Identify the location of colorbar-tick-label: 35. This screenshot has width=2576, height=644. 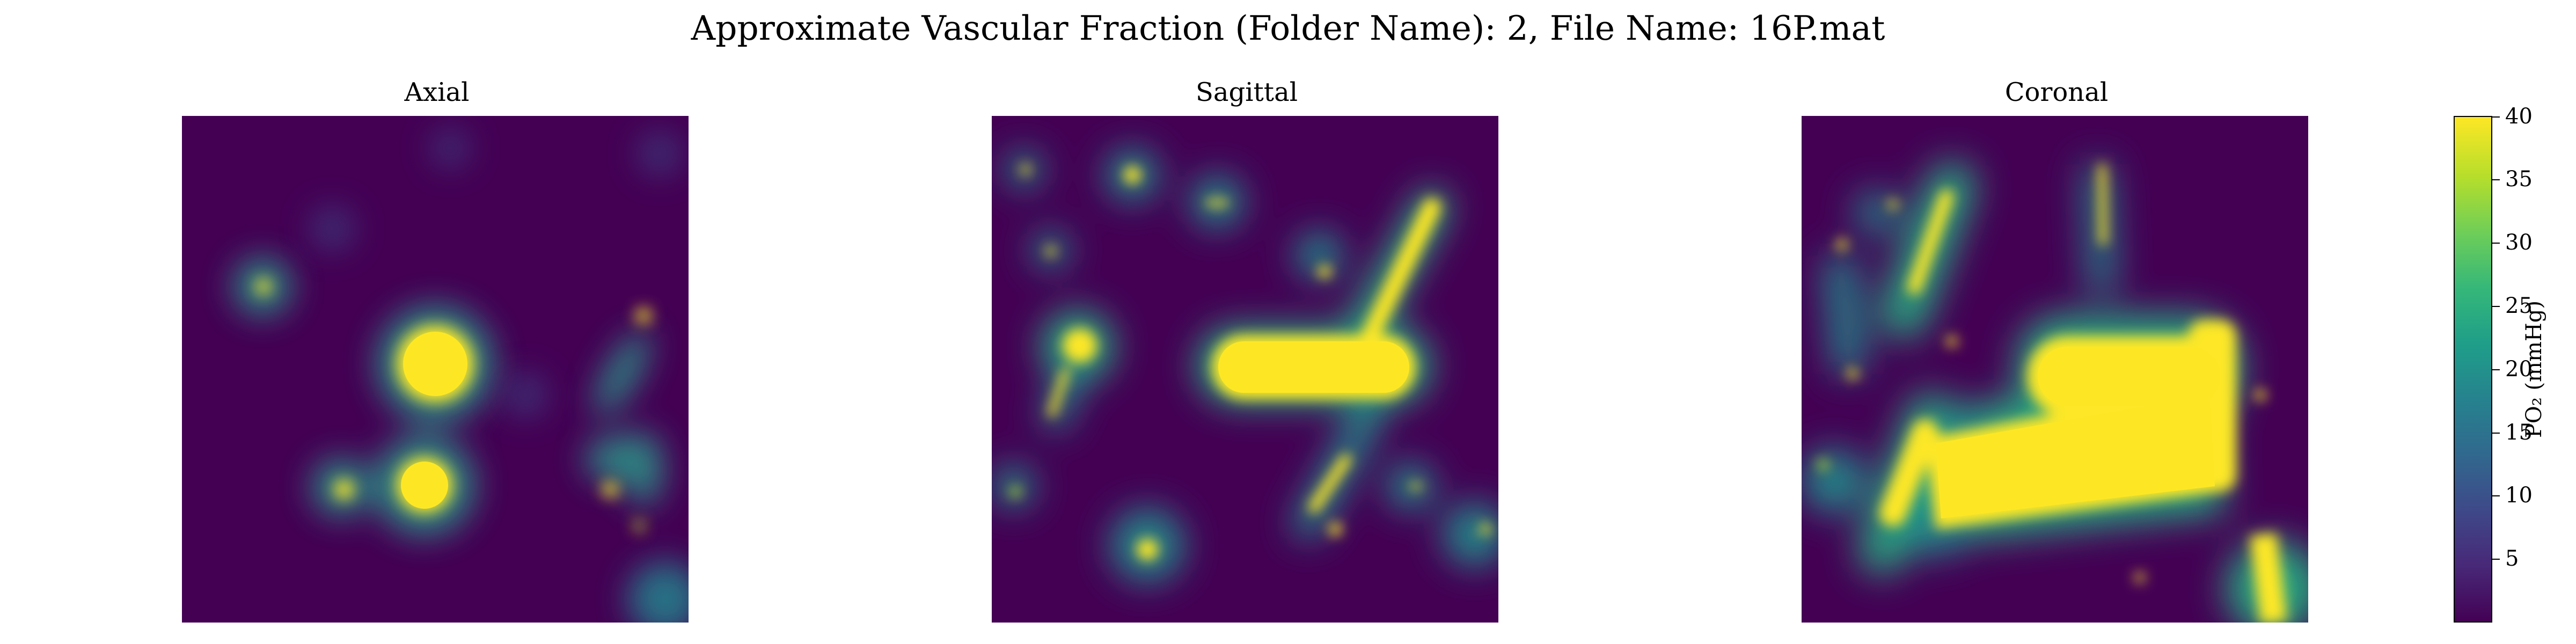
(2519, 179).